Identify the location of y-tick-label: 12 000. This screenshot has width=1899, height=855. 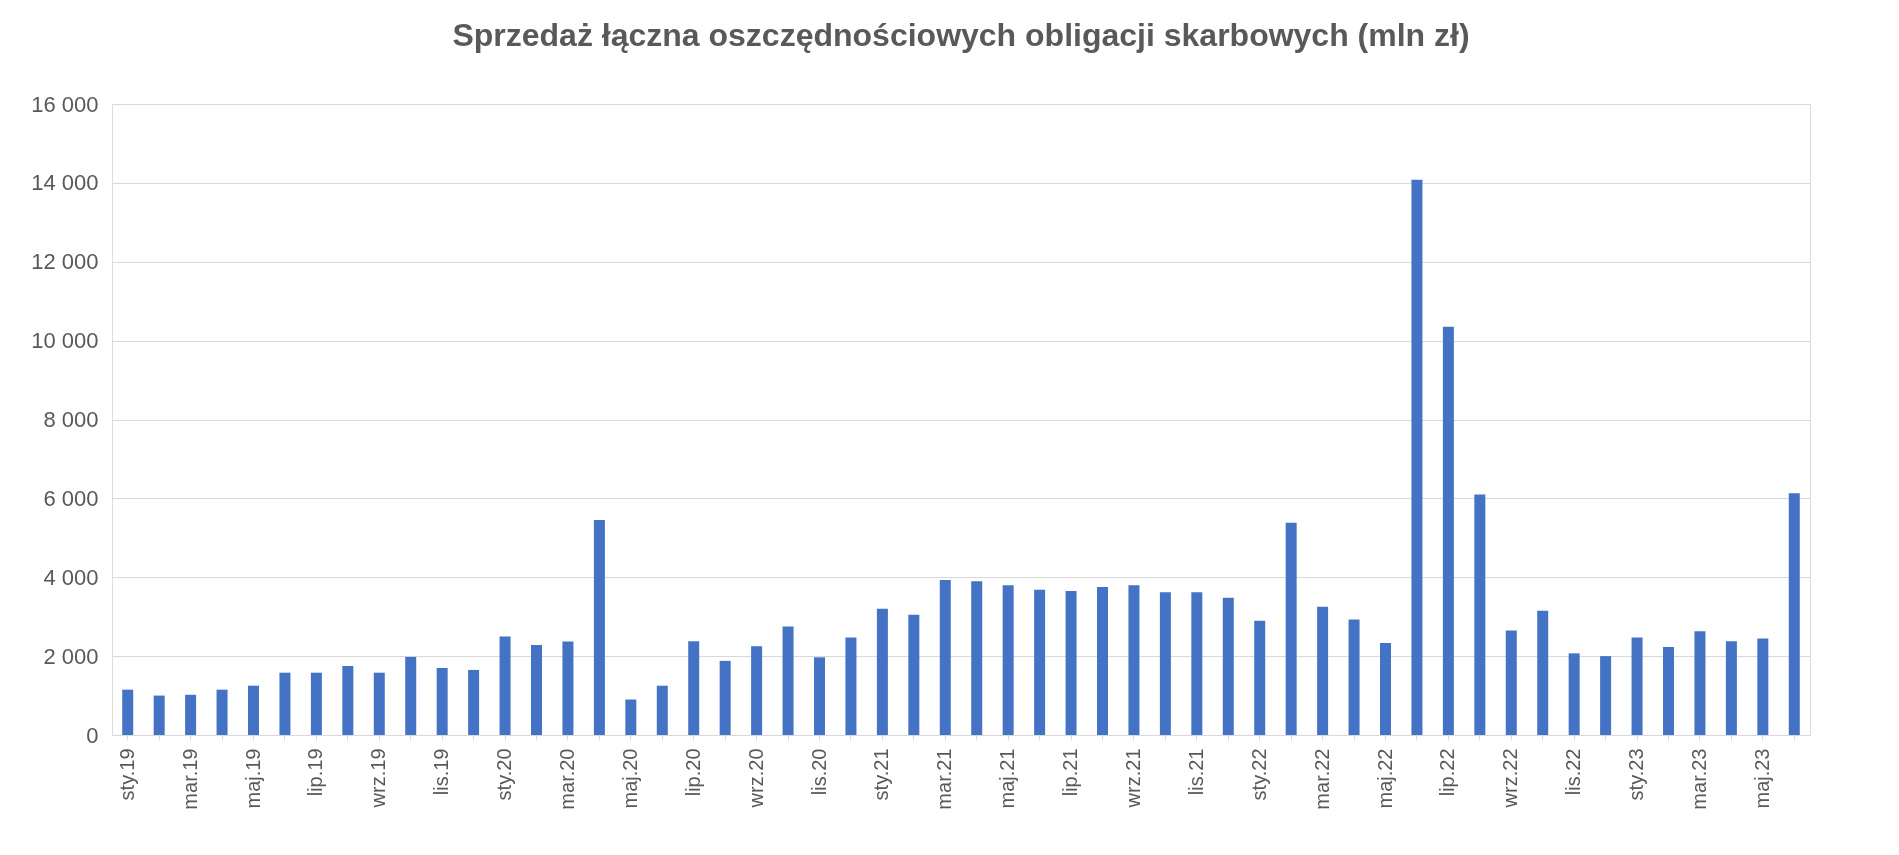
(65, 262).